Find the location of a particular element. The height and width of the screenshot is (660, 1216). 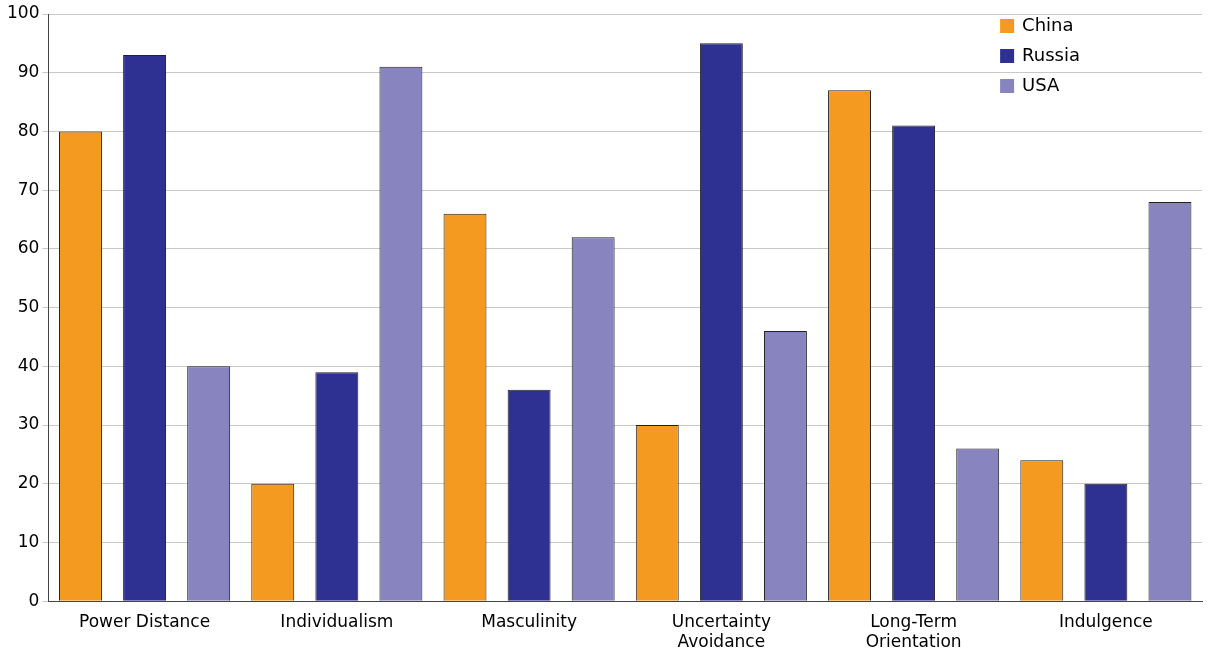

x-tick-label: Individualism is located at coordinates (337, 620).